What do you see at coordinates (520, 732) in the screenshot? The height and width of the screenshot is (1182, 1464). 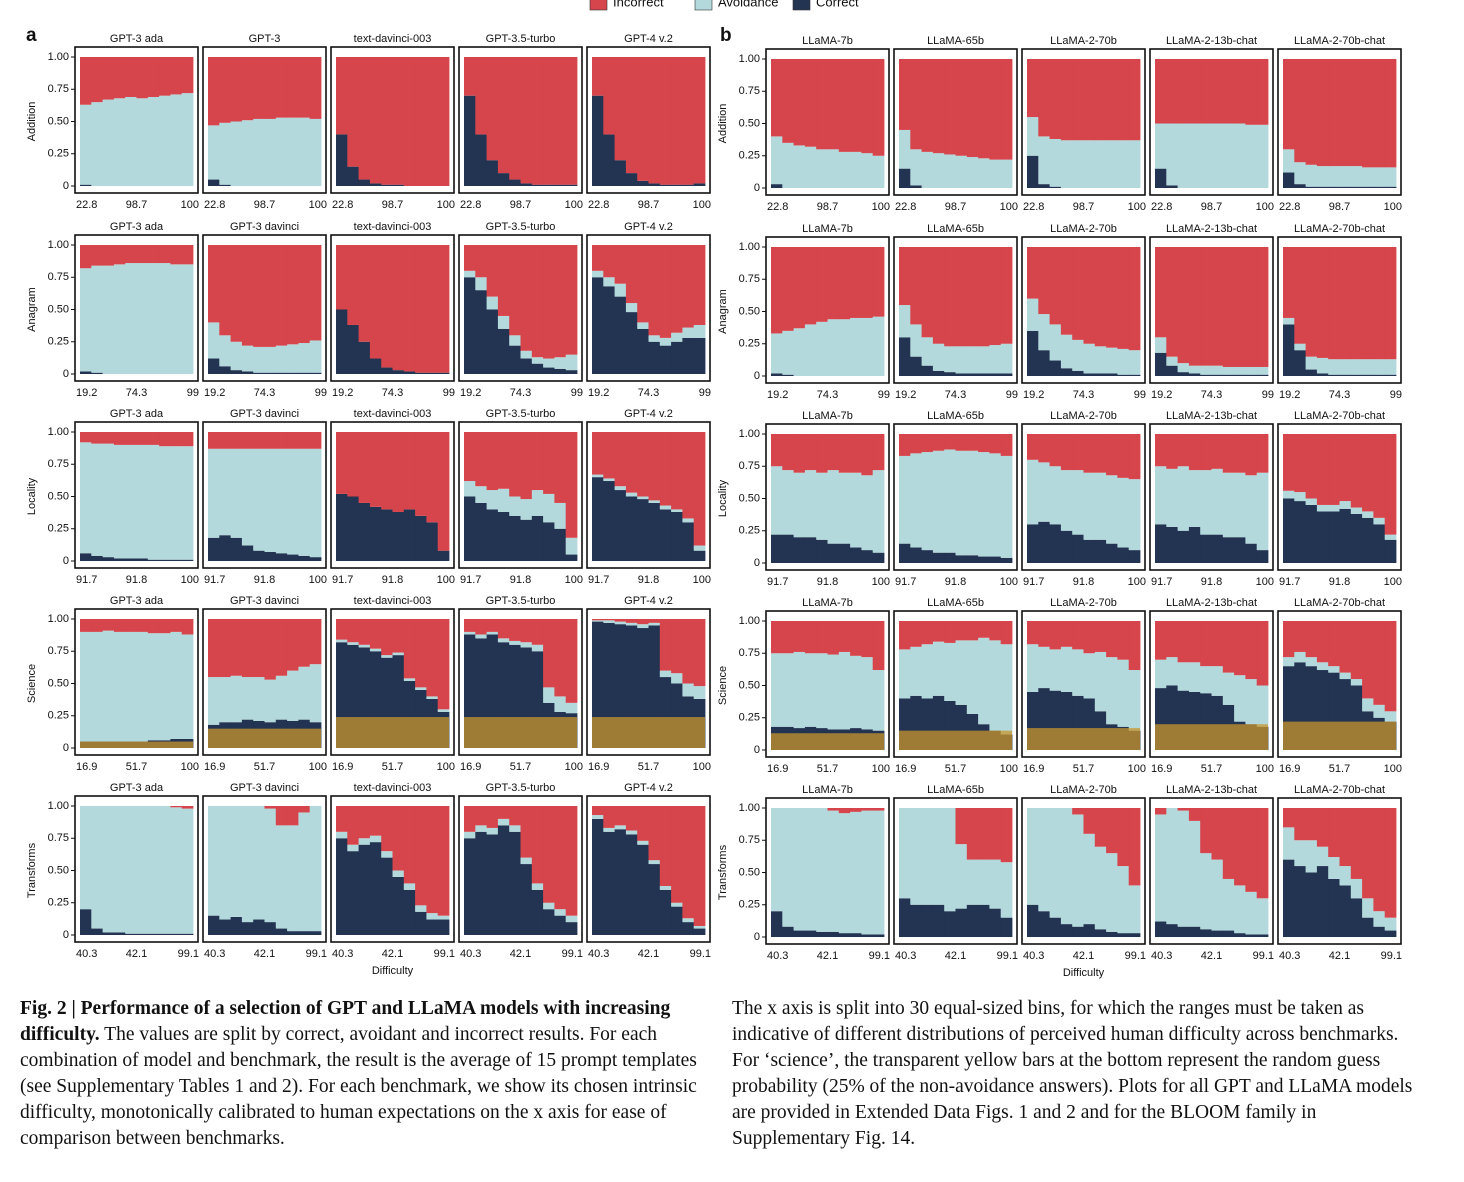 I see `guess-bar` at bounding box center [520, 732].